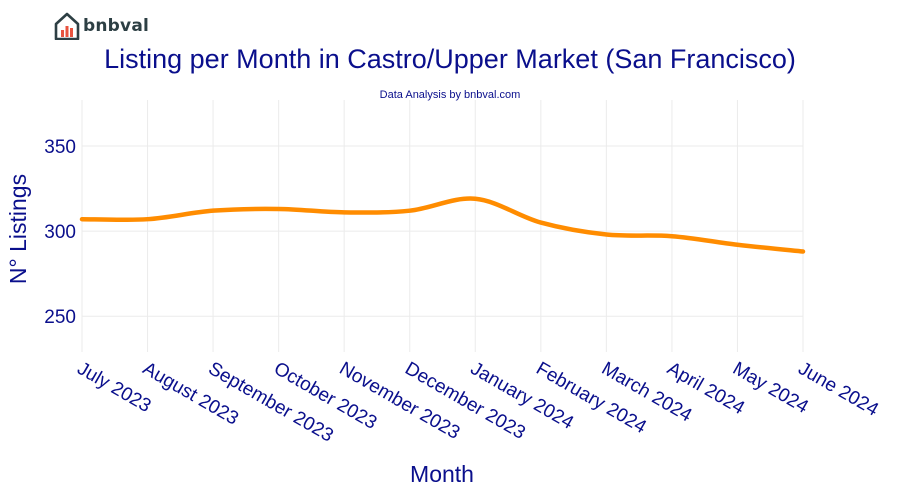  I want to click on line-layer, so click(442, 225).